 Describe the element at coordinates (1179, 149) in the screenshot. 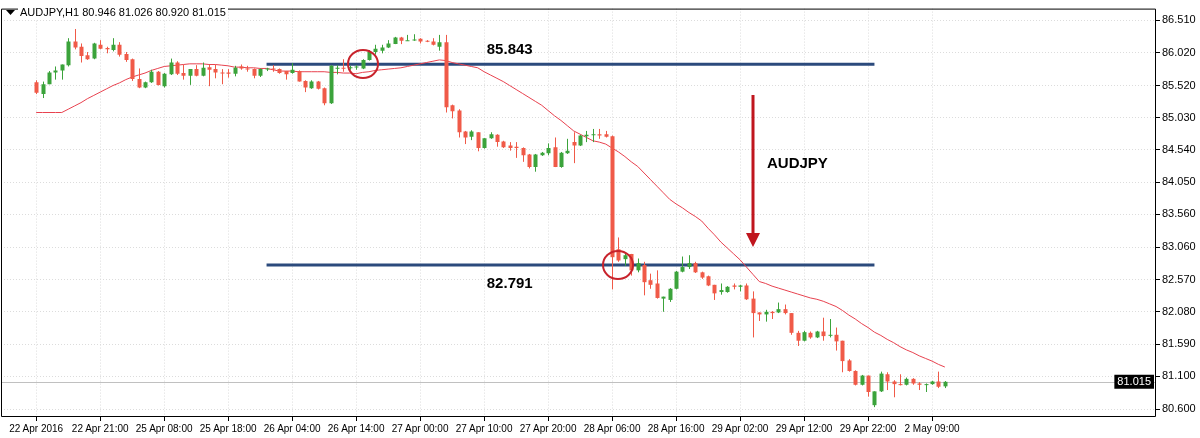

I see `y-tick-label: 84.540` at that location.